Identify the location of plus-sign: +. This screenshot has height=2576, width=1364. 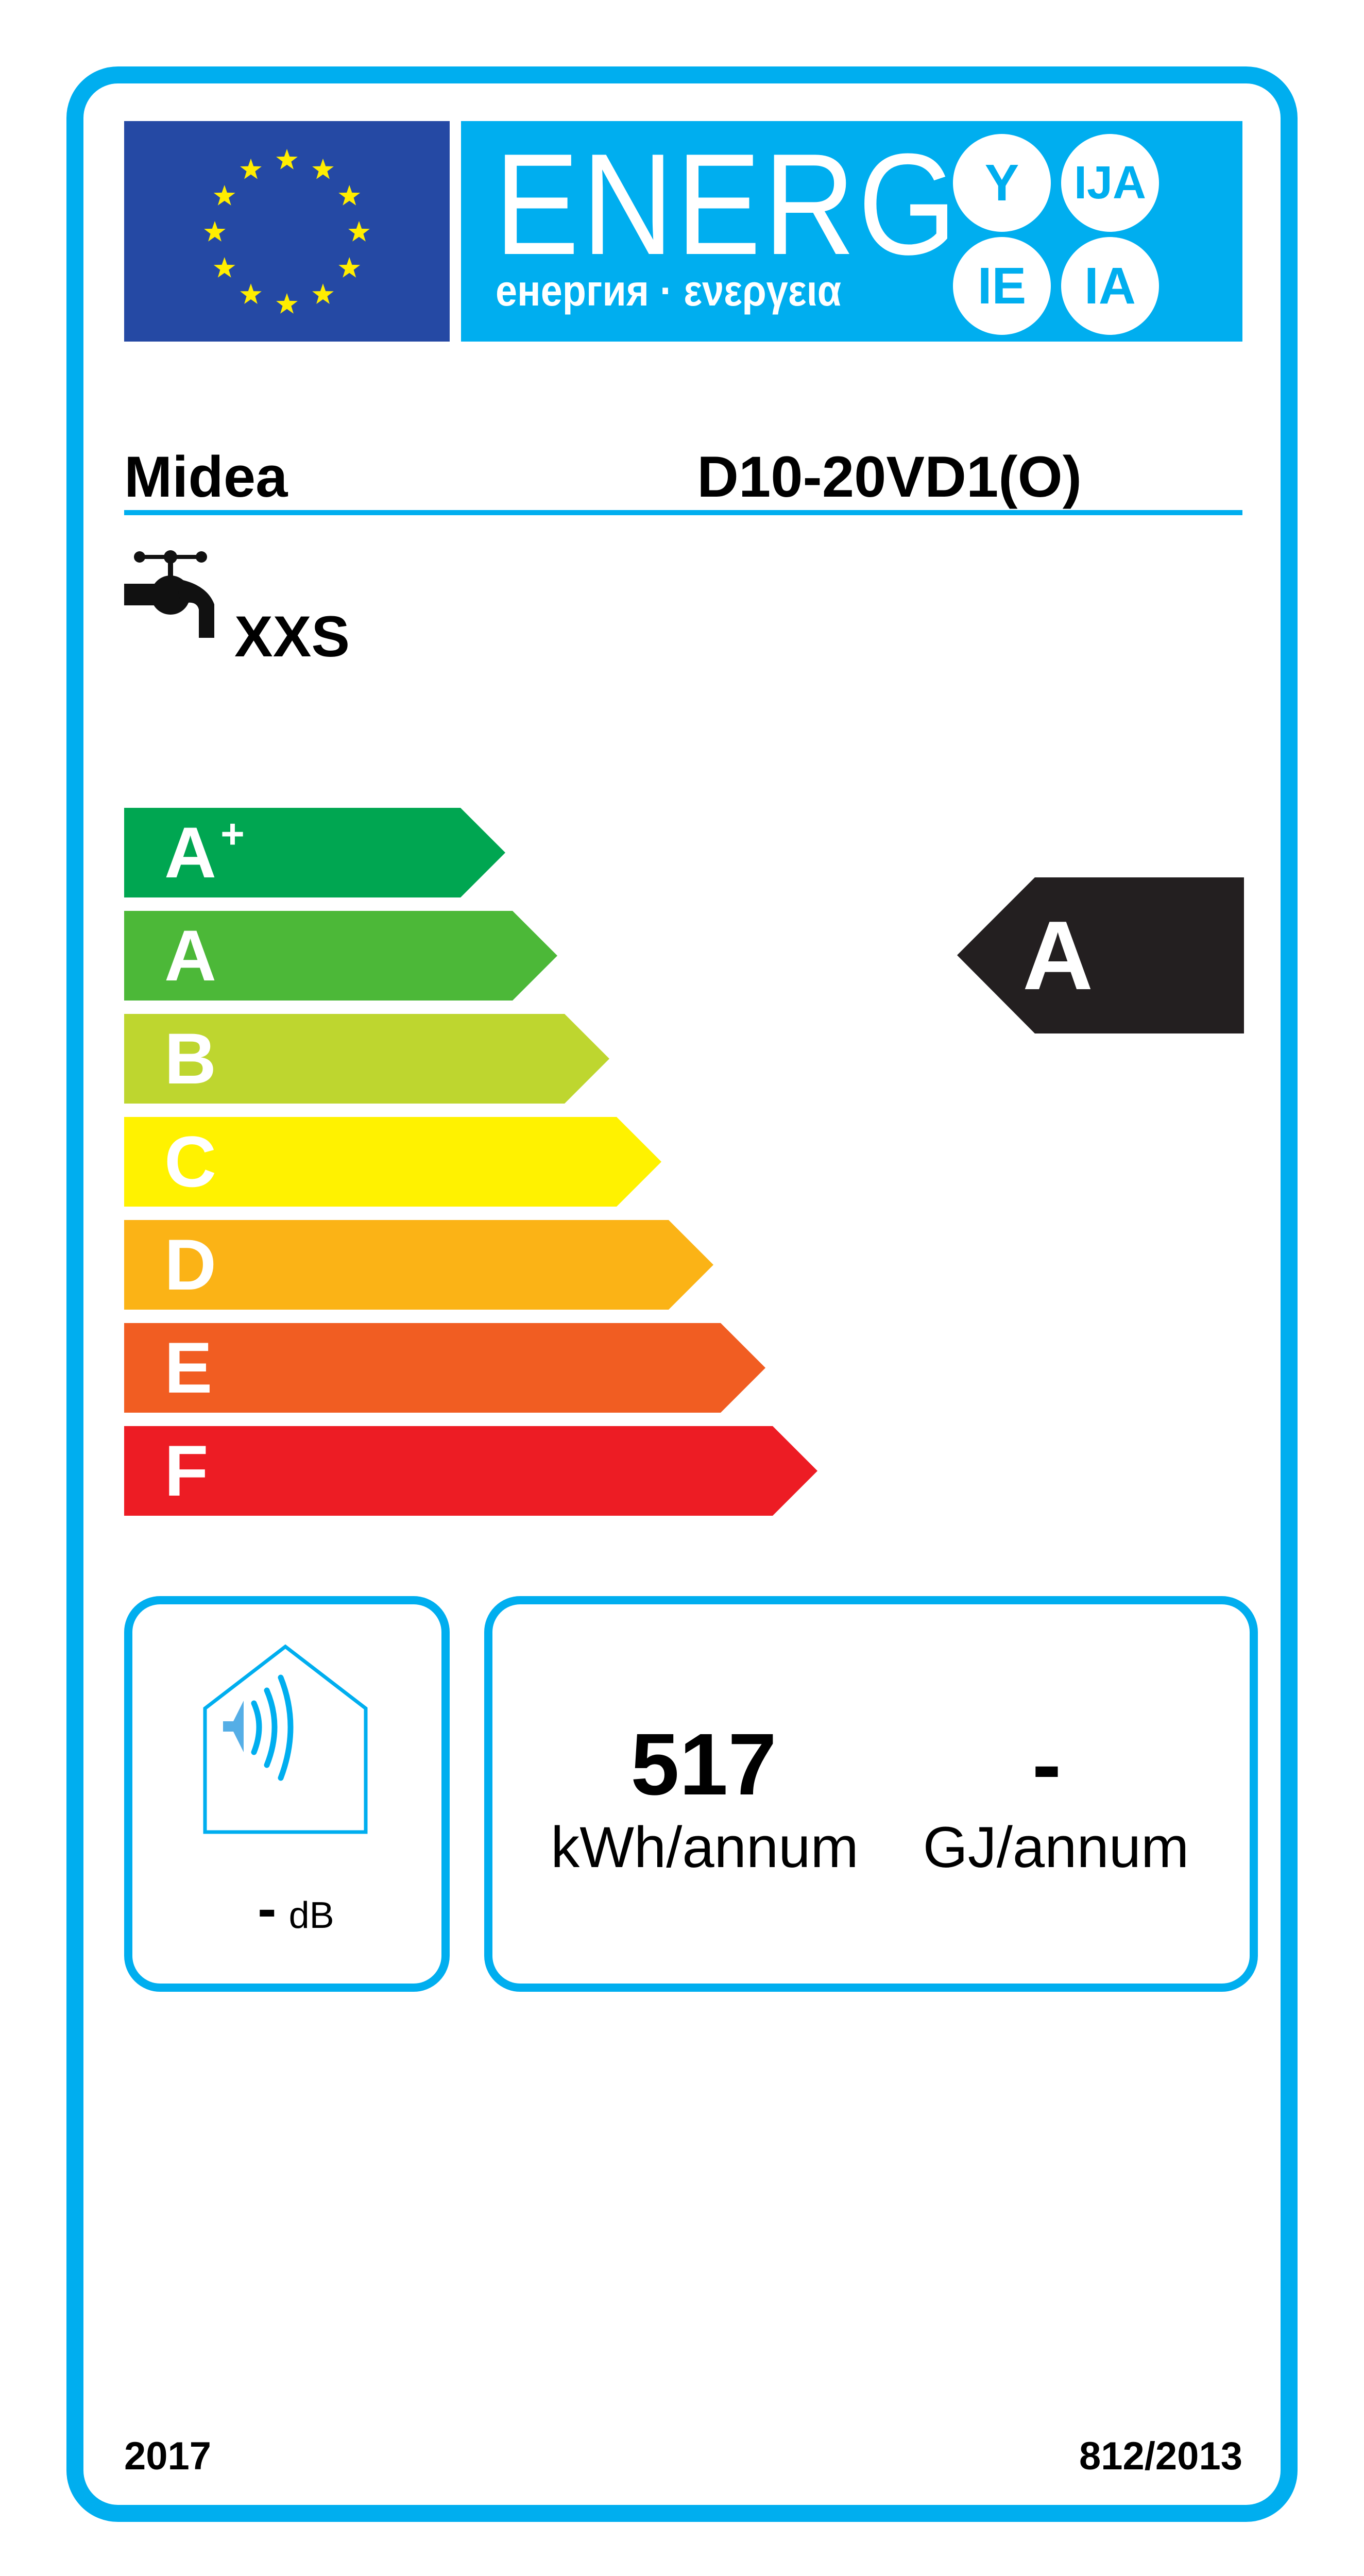
(232, 834).